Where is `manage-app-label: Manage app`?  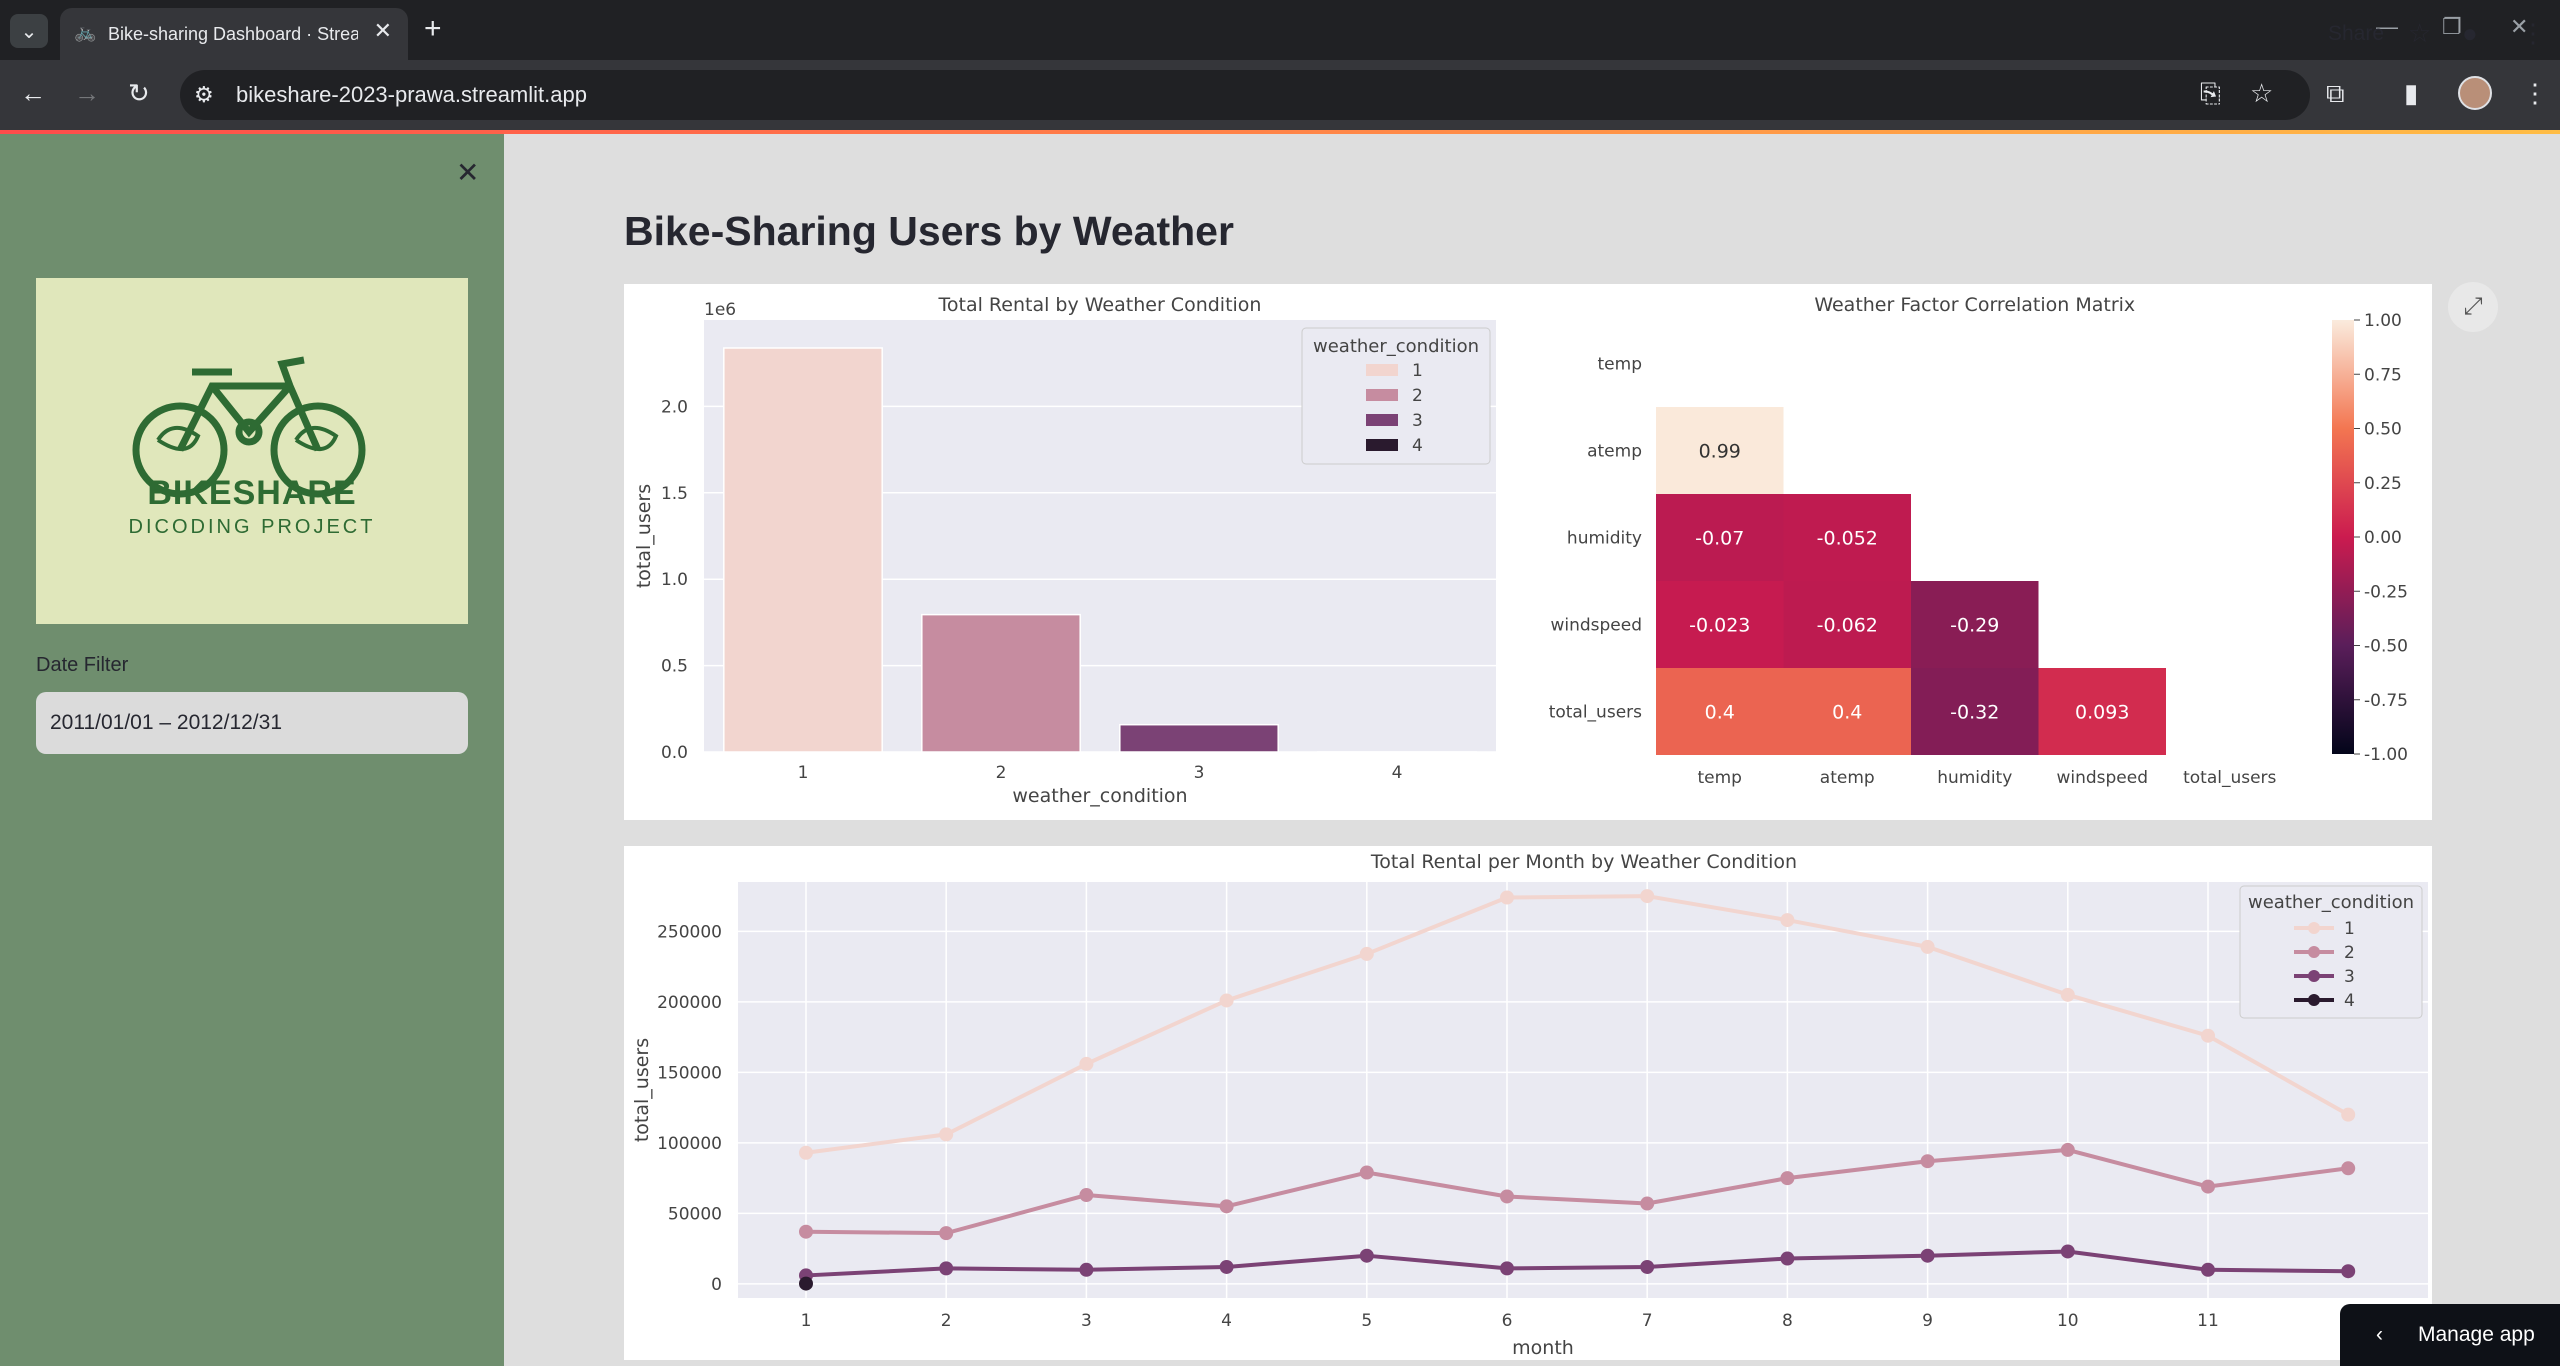 manage-app-label: Manage app is located at coordinates (2476, 1334).